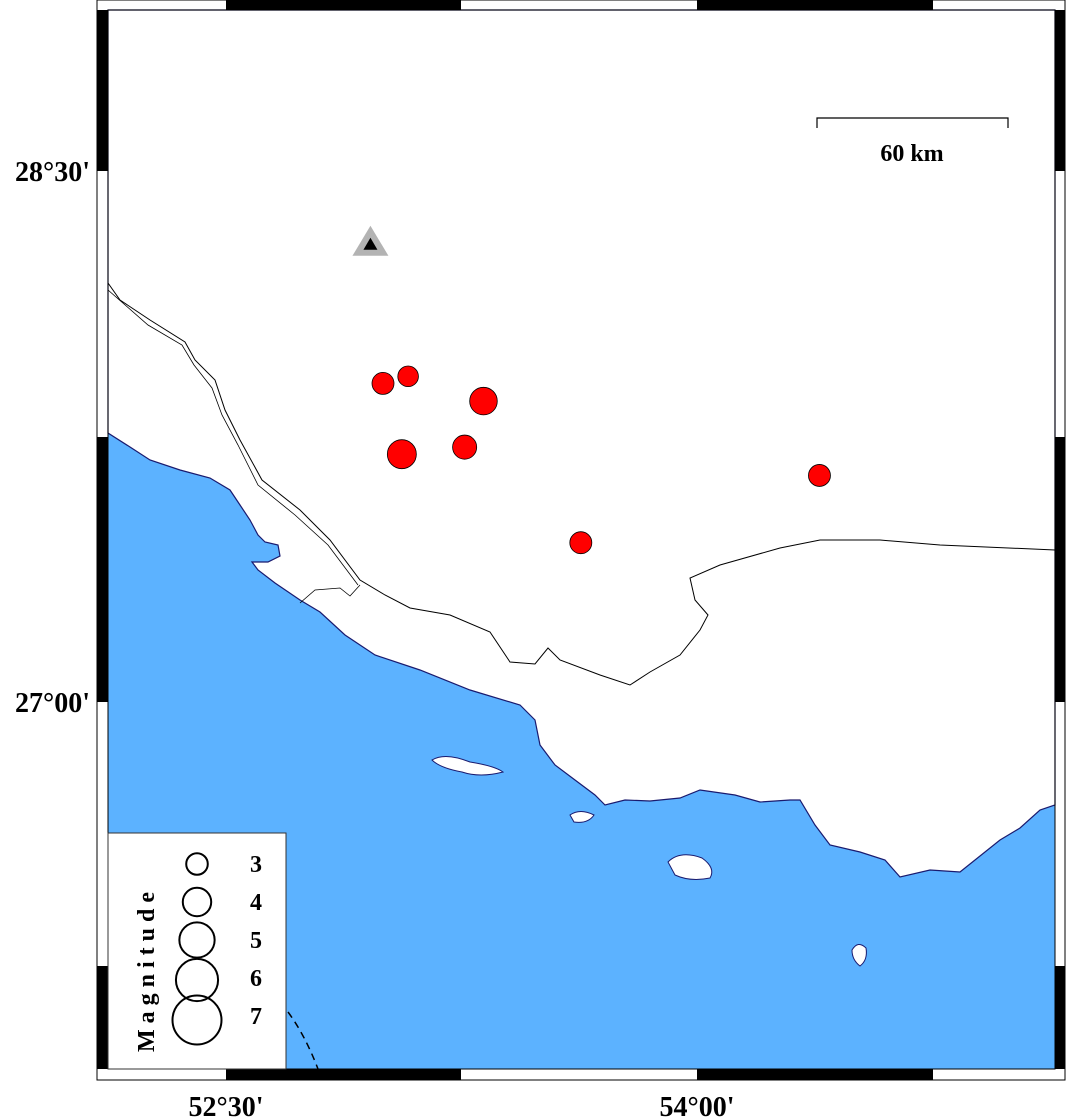  What do you see at coordinates (256, 979) in the screenshot?
I see `legend-label: 6` at bounding box center [256, 979].